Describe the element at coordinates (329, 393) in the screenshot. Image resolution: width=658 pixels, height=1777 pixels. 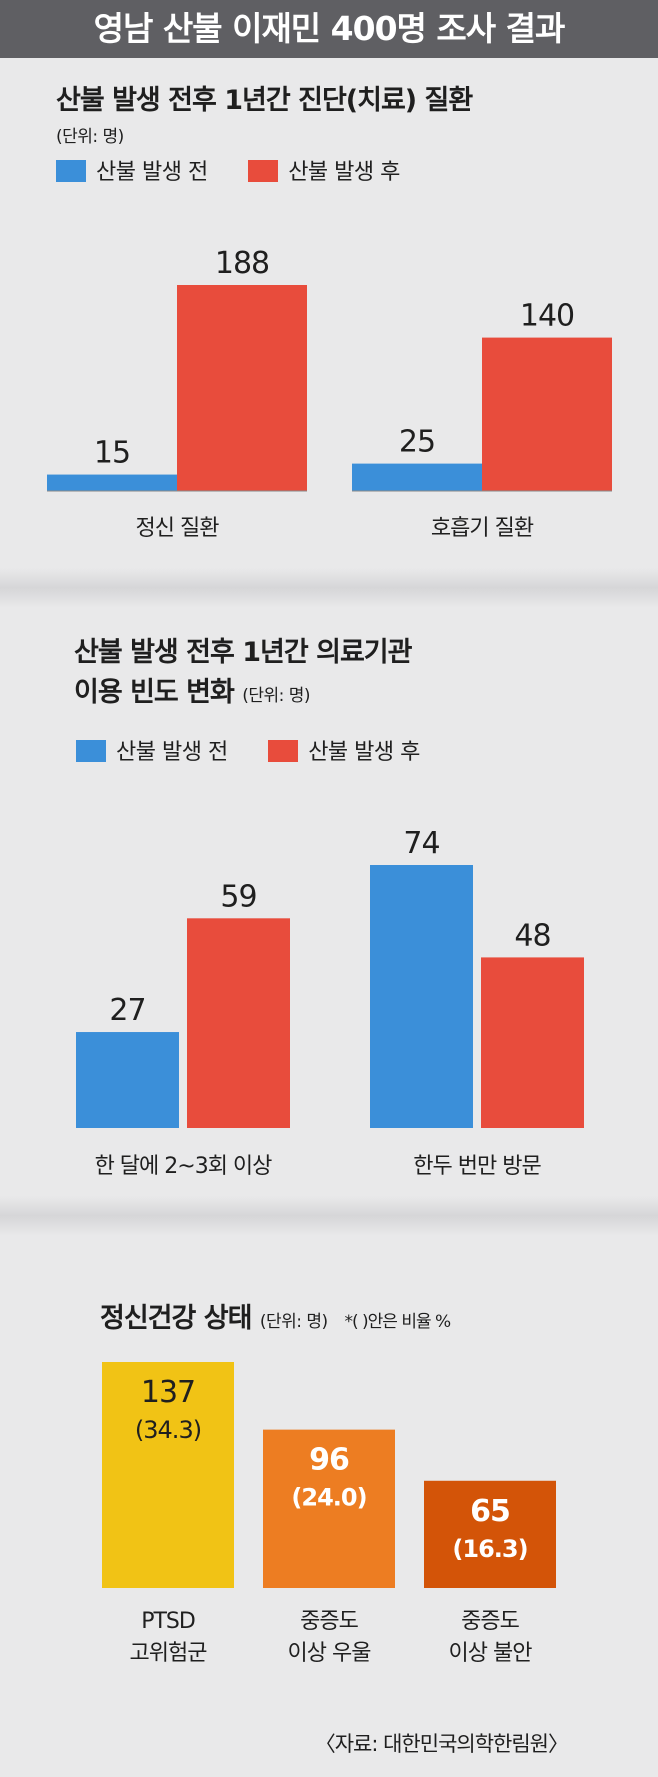
I see `chart1-svg: 15 188 정신 질환 25 140 호흡기 질환` at that location.